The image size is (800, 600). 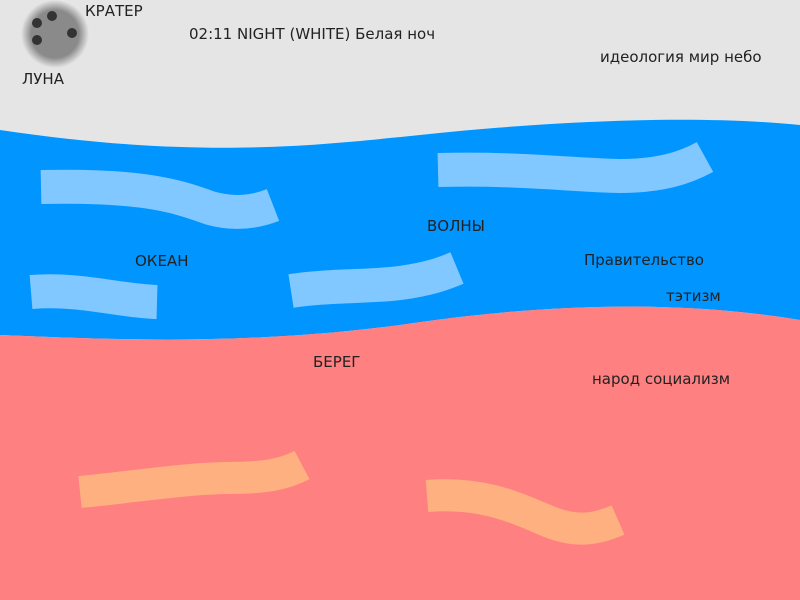 I want to click on sky-caption: идеология мир небо, so click(x=681, y=57).